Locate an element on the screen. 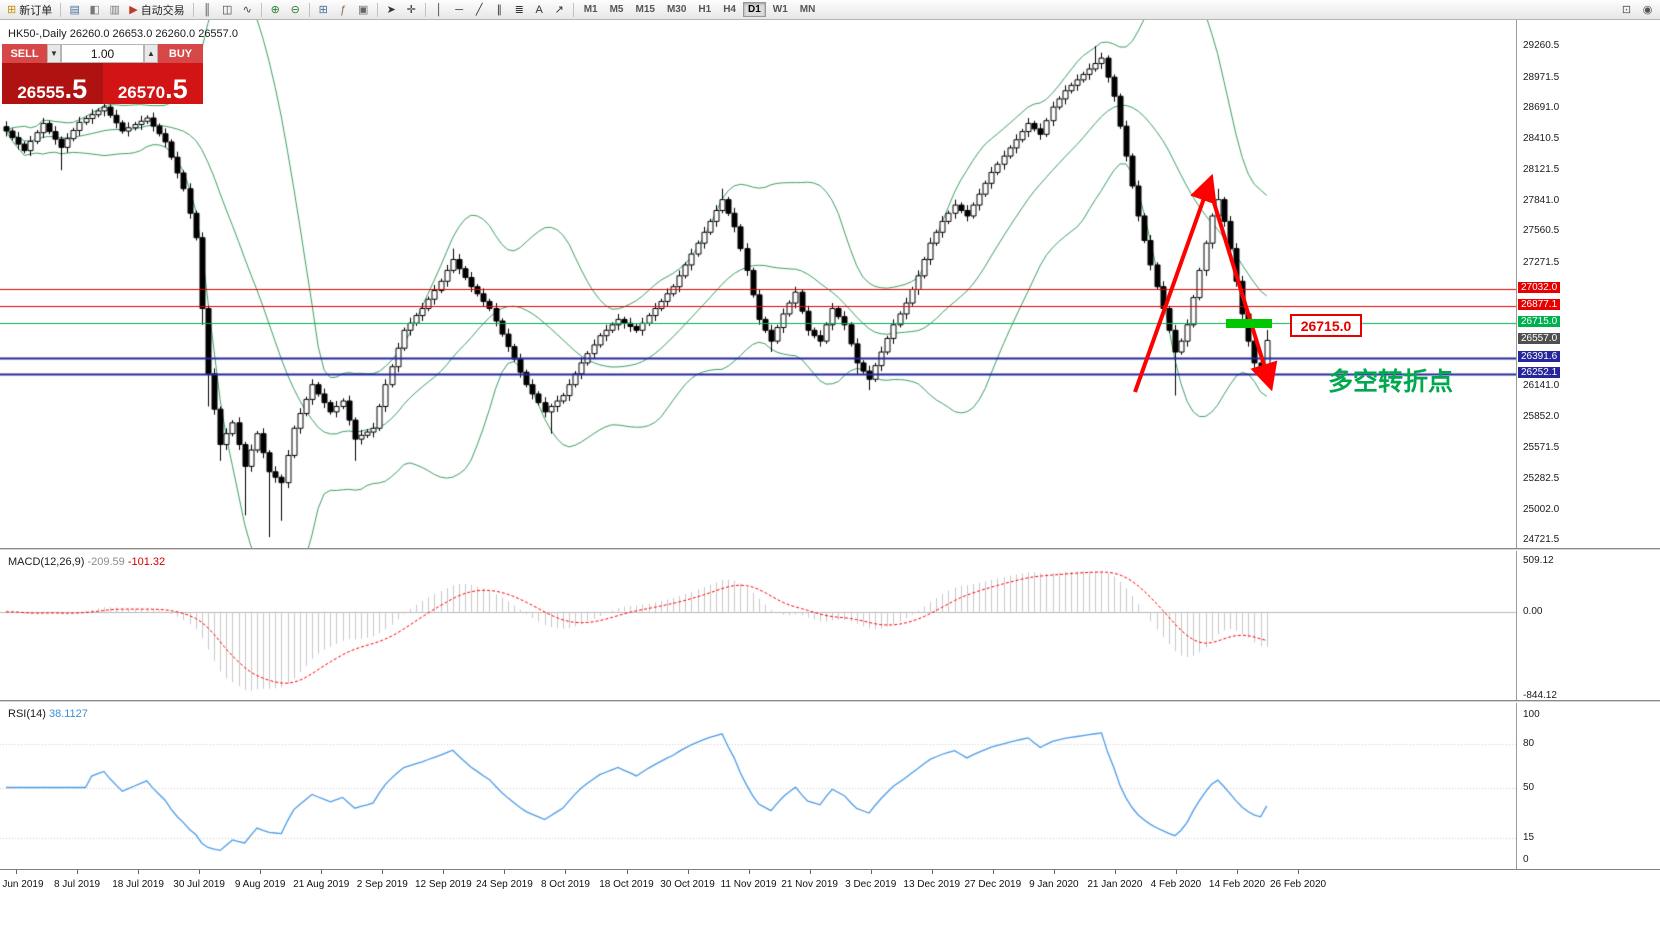  toolbar-separator is located at coordinates (377, 9).